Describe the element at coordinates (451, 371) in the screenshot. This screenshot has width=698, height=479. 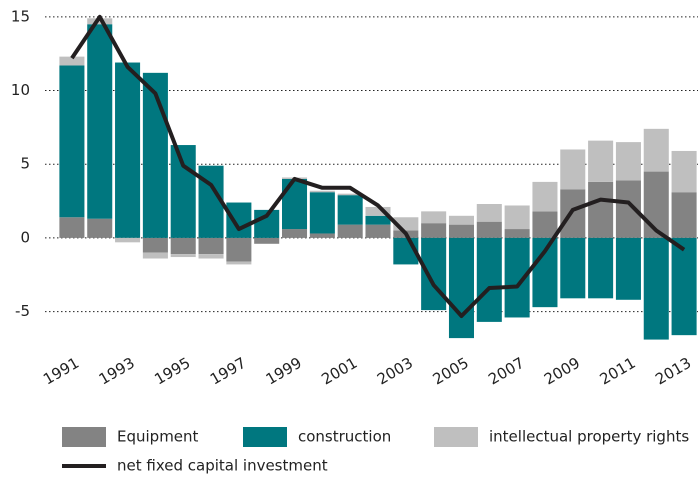
I see `x-tick-label: 2005` at that location.